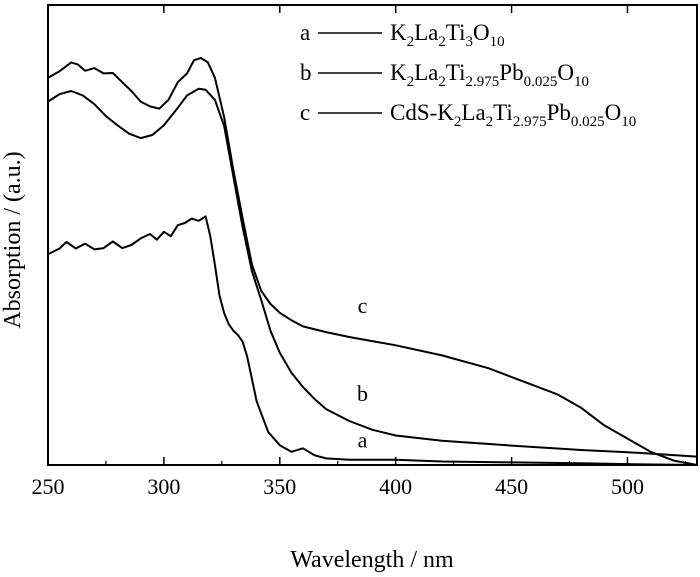 The width and height of the screenshot is (700, 577). I want to click on x-axis-title: Wavelength / nm, so click(372, 560).